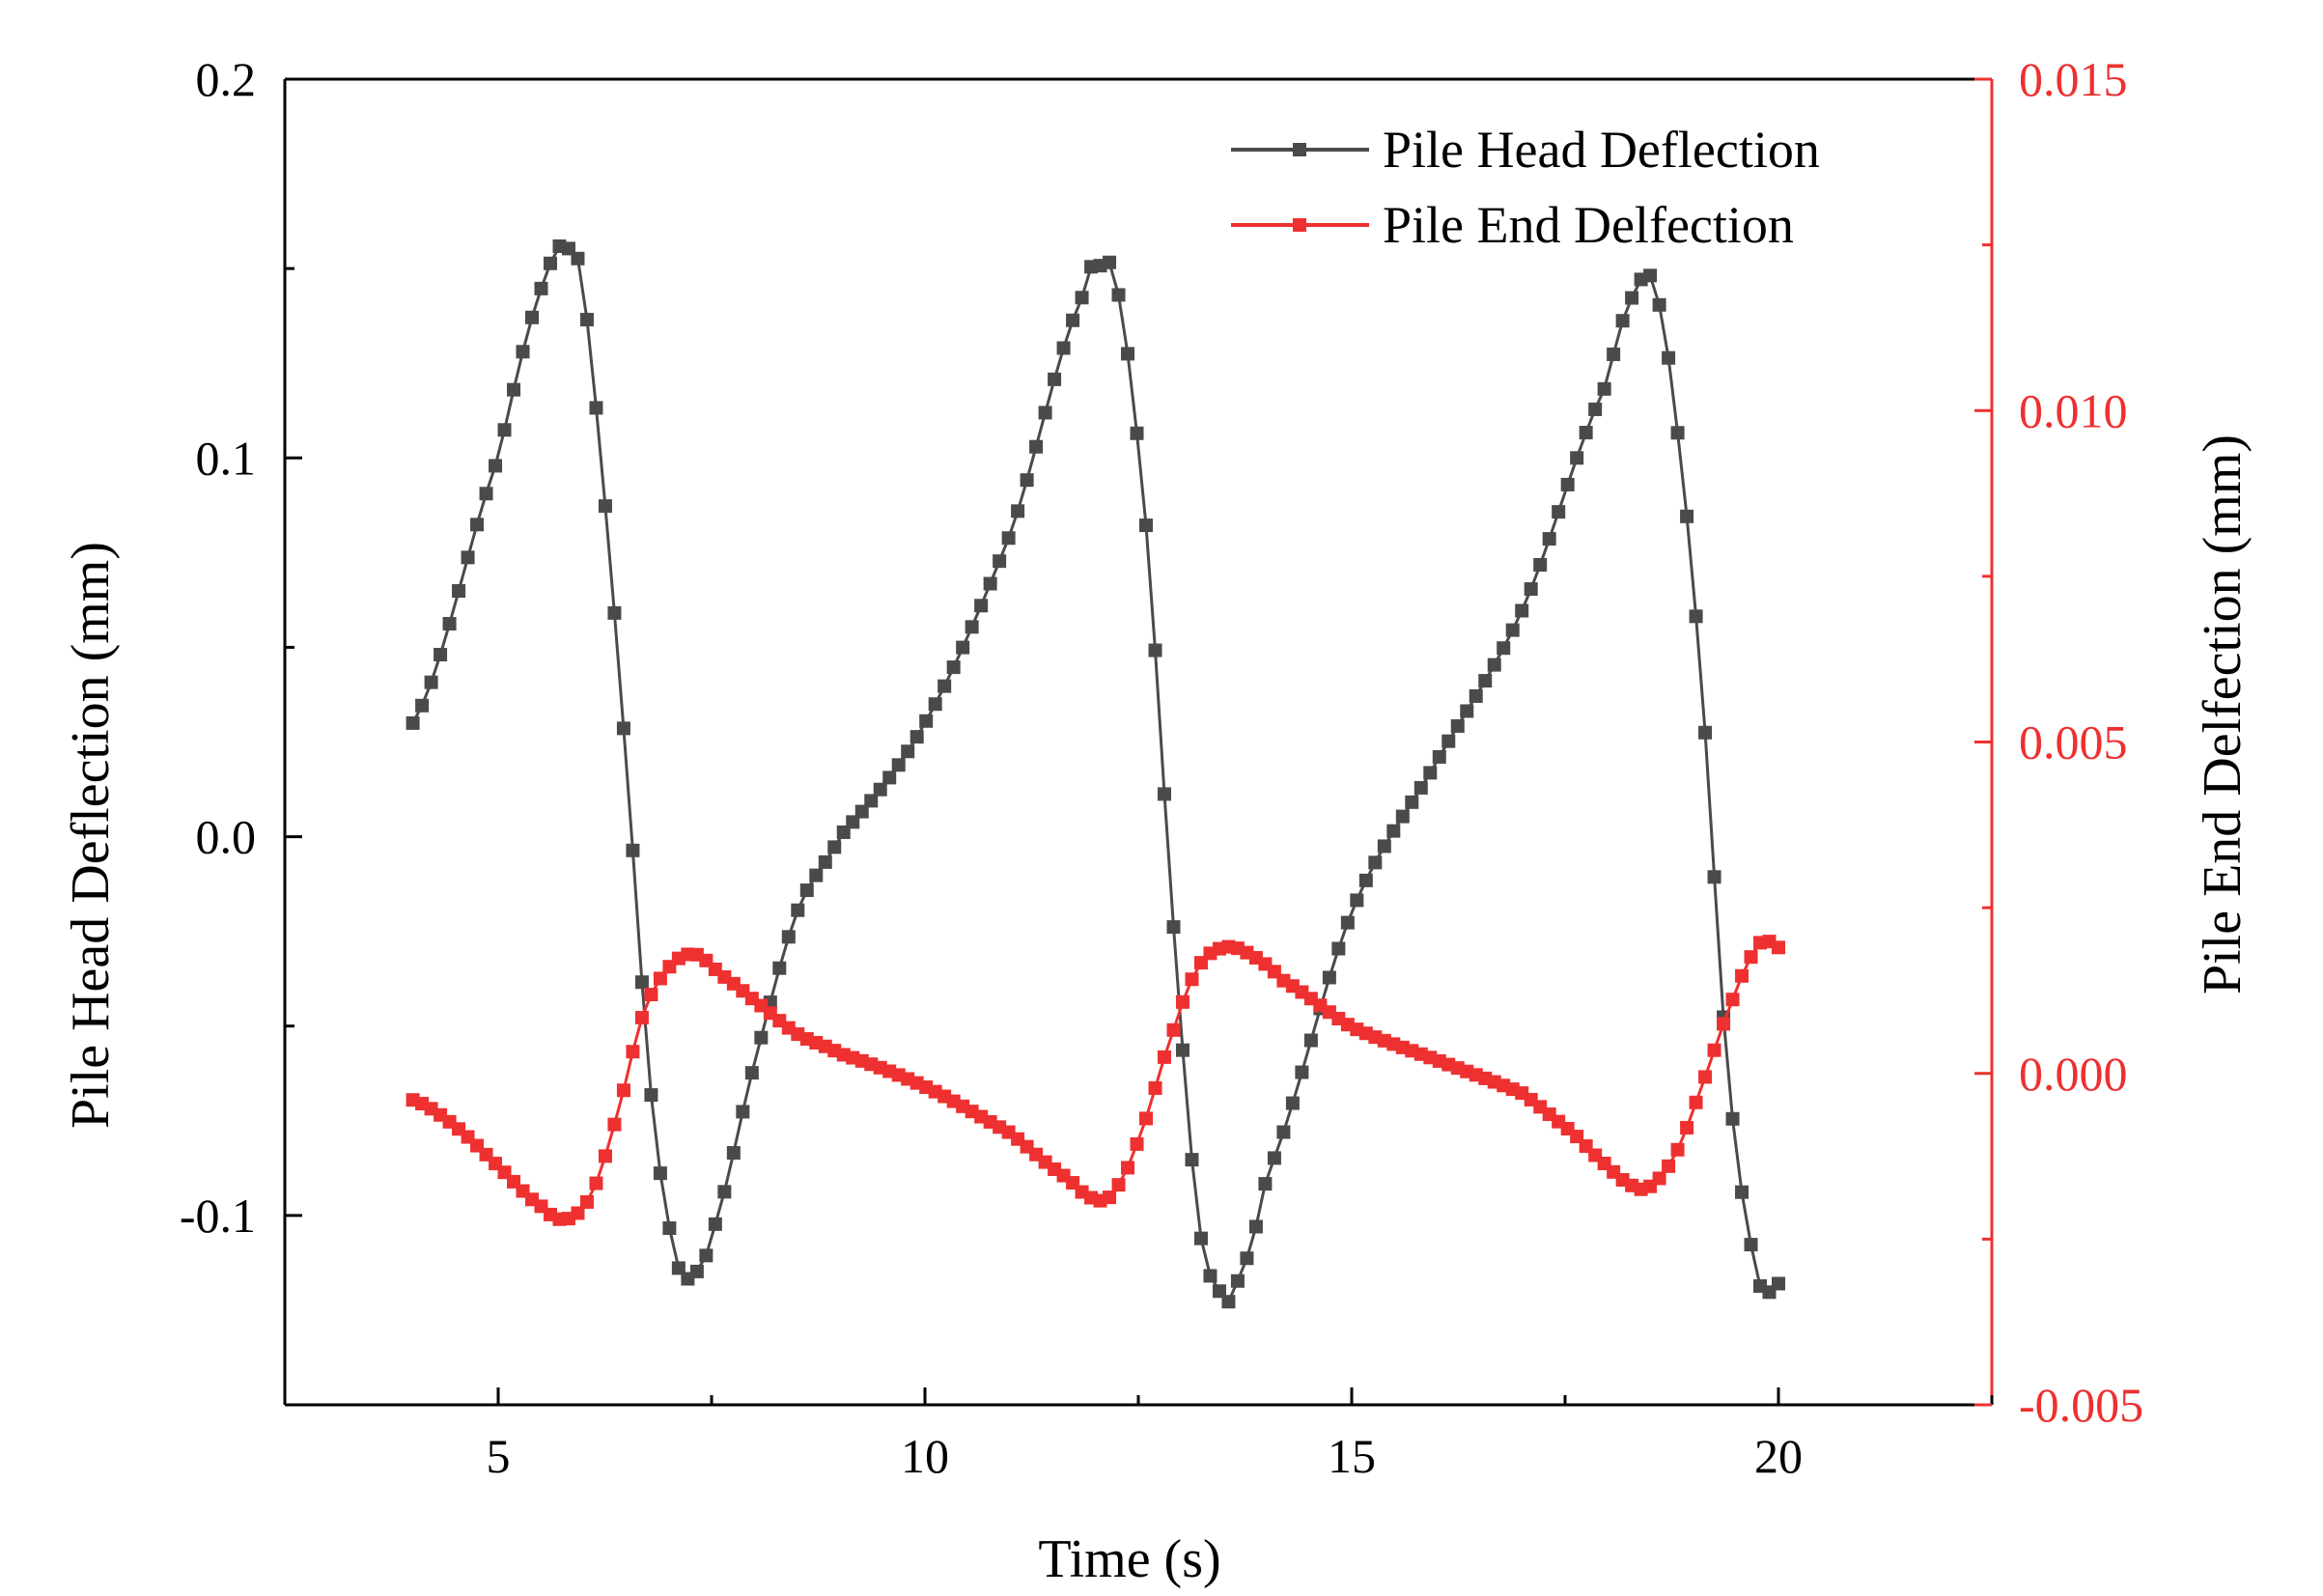 This screenshot has width=2323, height=1596. I want to click on y-tick-label: -0.1, so click(218, 1216).